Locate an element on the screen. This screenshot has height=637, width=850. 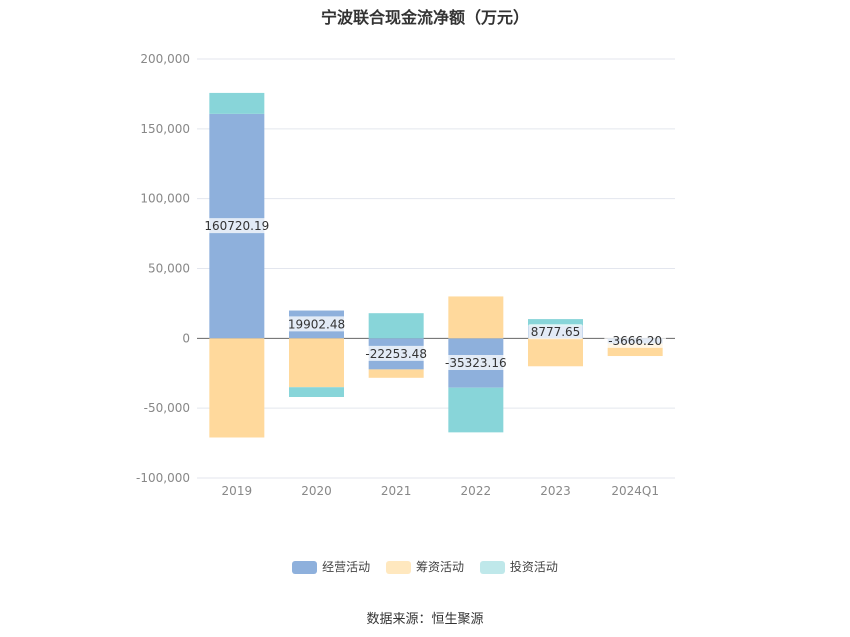
data-label: 19902.48 is located at coordinates (316, 324).